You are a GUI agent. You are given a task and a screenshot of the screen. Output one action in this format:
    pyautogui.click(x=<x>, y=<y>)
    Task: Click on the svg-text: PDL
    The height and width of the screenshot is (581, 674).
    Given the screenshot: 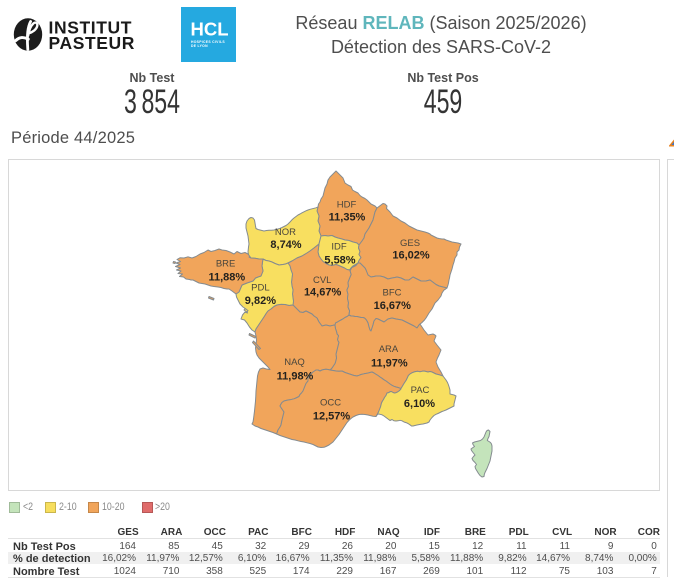 What is the action you would take?
    pyautogui.click(x=260, y=288)
    